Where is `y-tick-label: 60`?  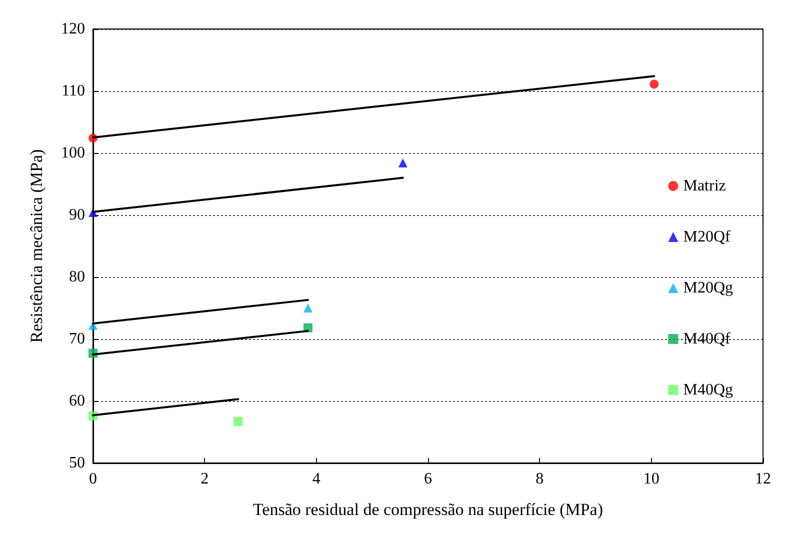 y-tick-label: 60 is located at coordinates (77, 401).